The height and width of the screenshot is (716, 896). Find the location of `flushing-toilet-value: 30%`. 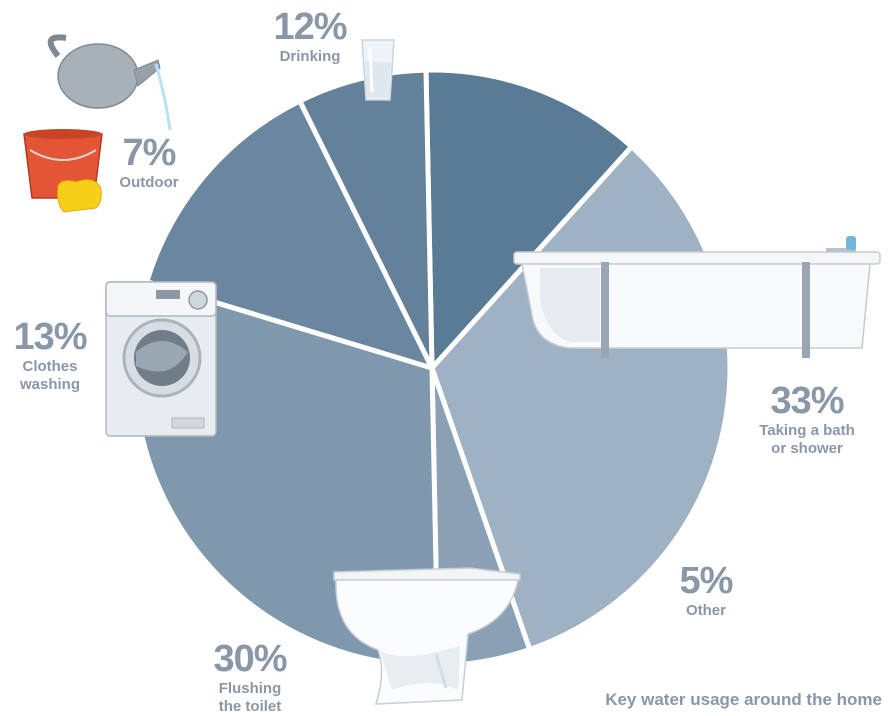

flushing-toilet-value: 30% is located at coordinates (250, 659).